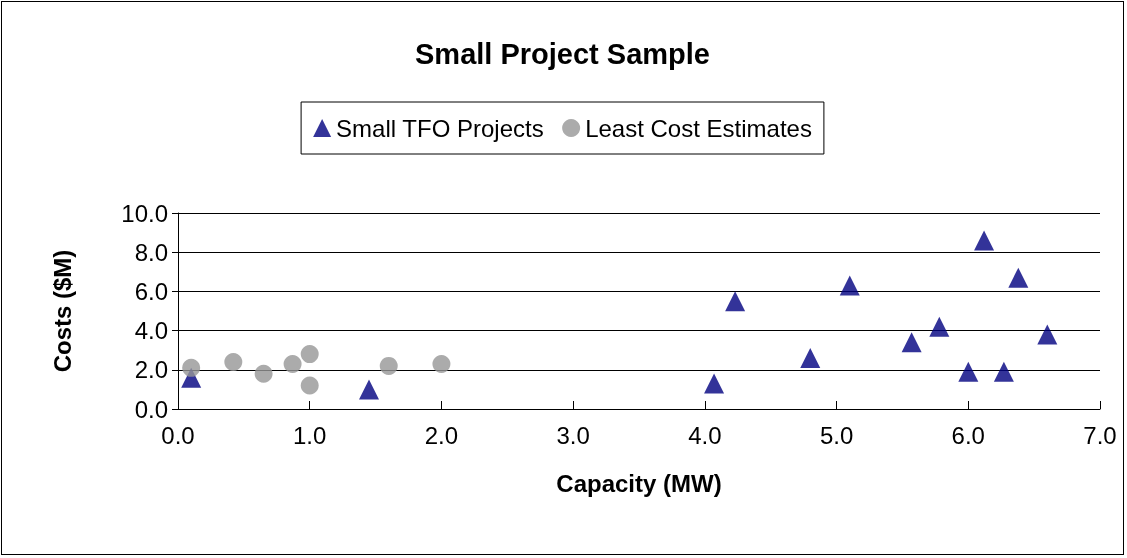  What do you see at coordinates (1100, 435) in the screenshot?
I see `x-tick-label: 7.0` at bounding box center [1100, 435].